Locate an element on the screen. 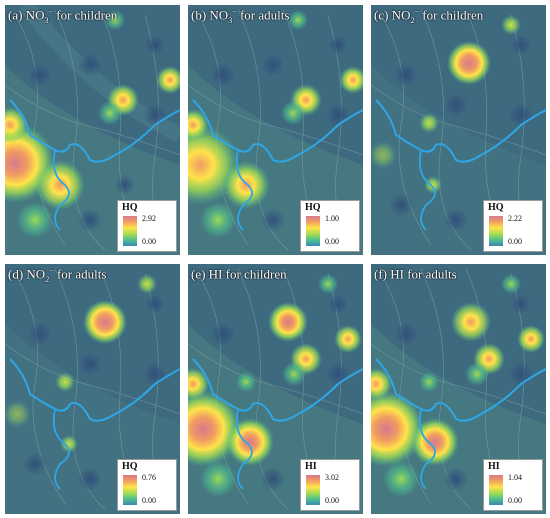 The width and height of the screenshot is (550, 518). legend-f: HI 1.04 0.00 is located at coordinates (513, 485).